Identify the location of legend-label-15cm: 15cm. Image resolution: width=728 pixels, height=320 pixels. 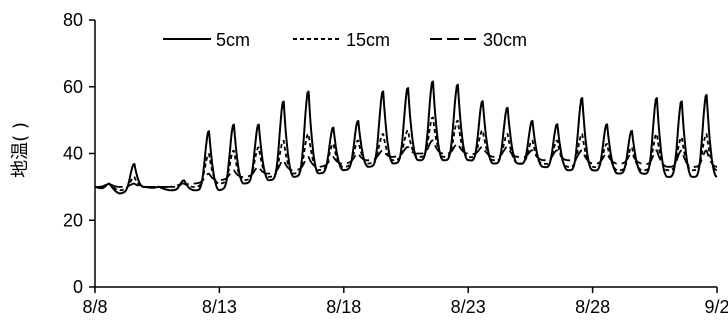
(368, 40).